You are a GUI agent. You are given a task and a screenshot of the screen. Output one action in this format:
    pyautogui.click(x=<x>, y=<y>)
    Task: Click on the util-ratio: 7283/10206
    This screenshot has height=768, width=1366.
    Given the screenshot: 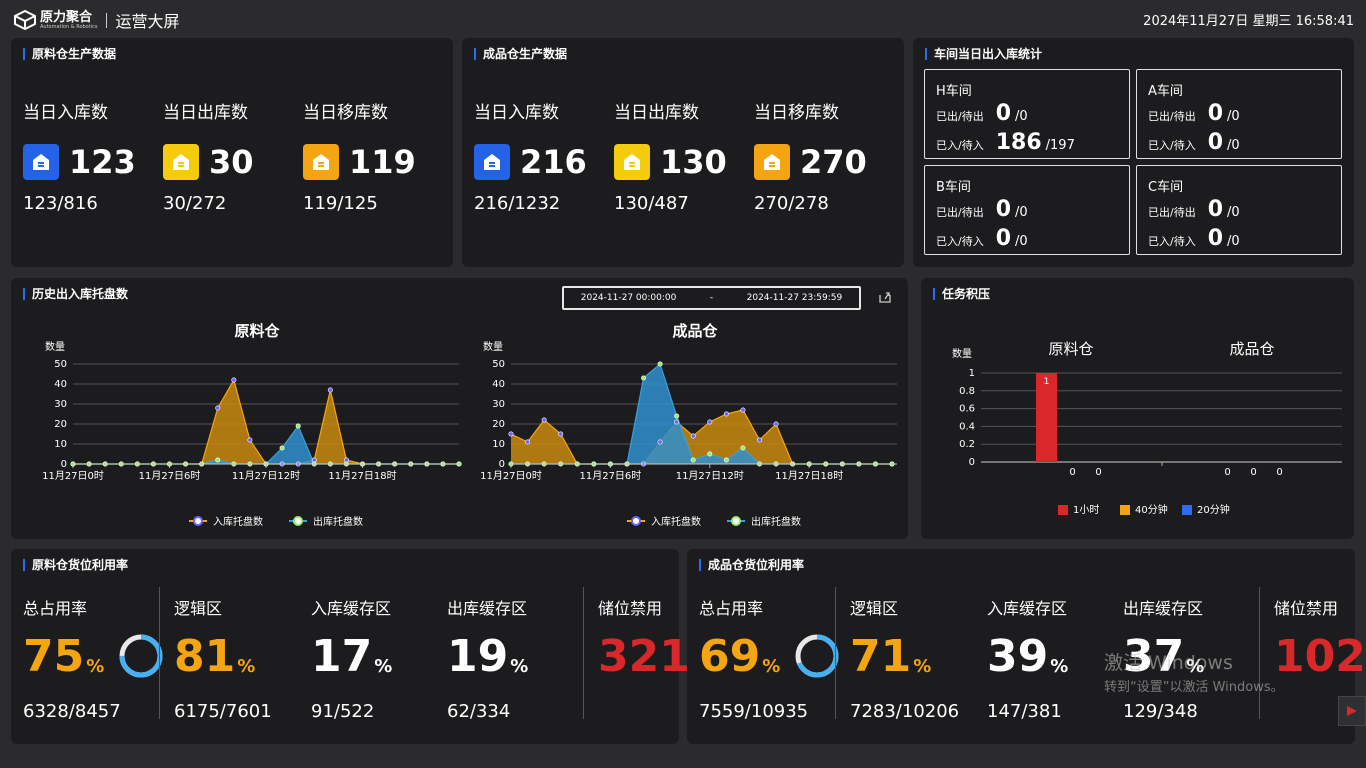 What is the action you would take?
    pyautogui.click(x=905, y=711)
    